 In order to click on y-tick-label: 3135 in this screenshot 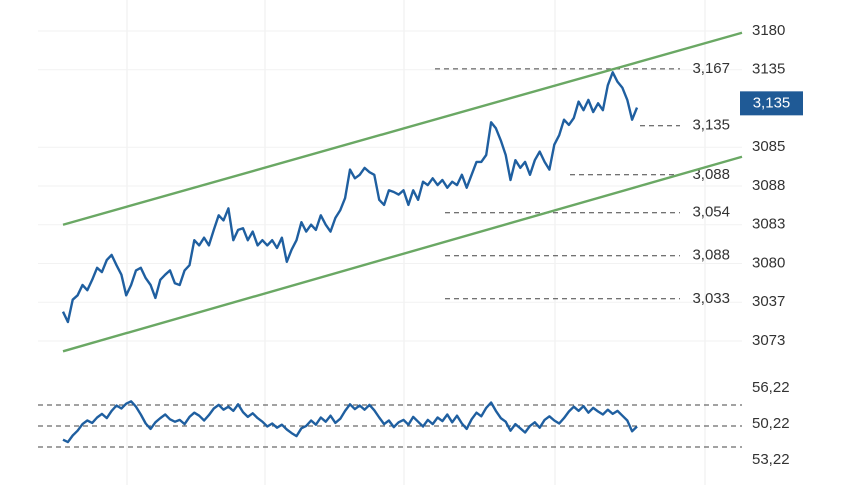, I will do `click(768, 69)`.